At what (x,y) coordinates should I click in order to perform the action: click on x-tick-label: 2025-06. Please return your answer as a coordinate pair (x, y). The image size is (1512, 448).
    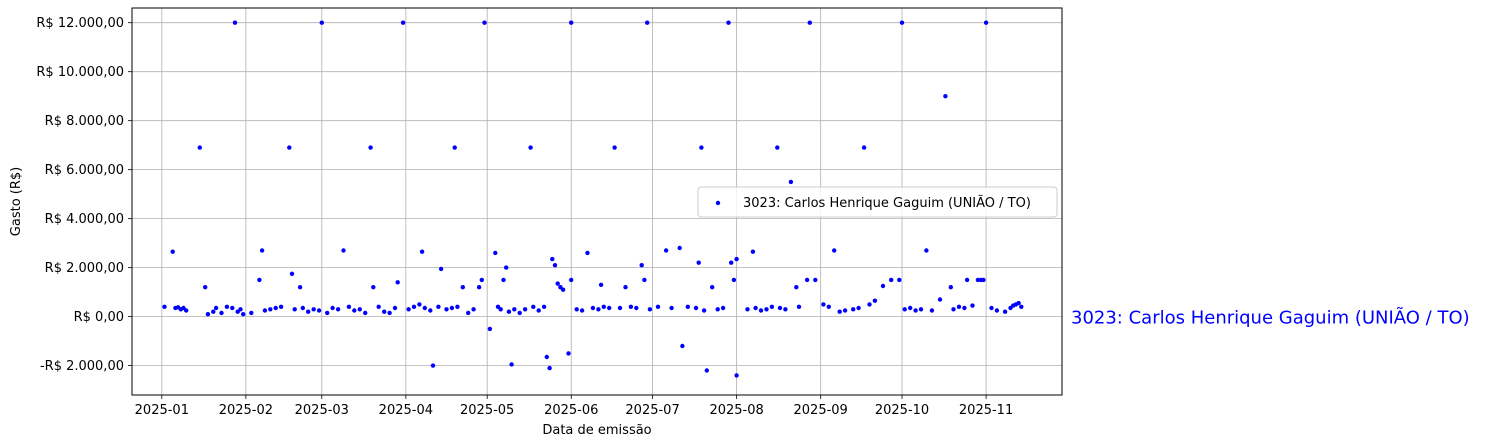
    Looking at the image, I should click on (571, 410).